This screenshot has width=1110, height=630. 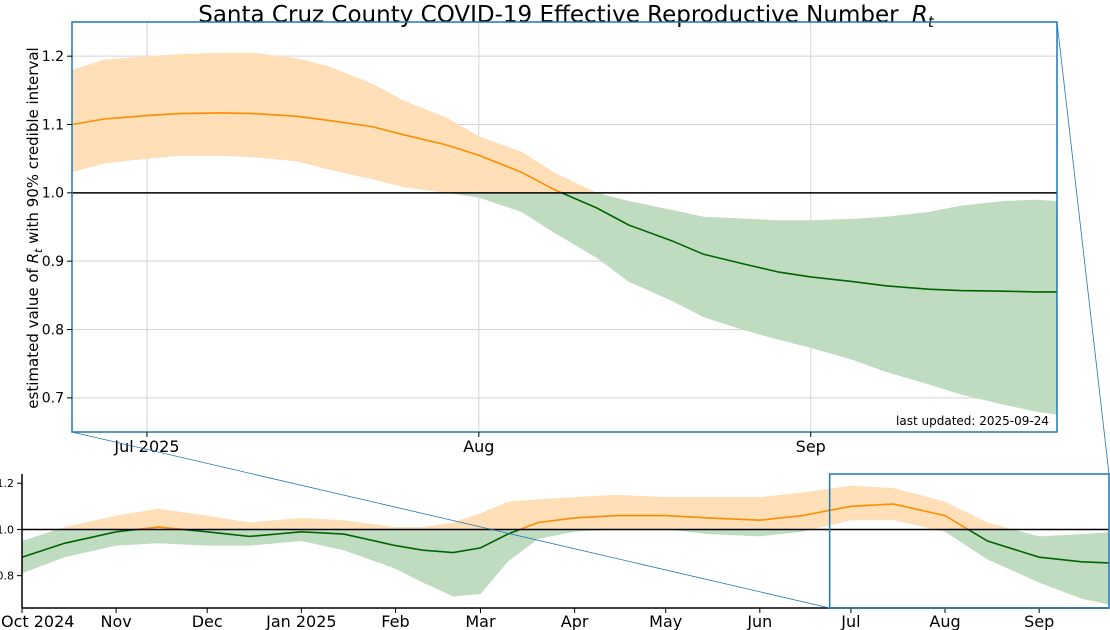 I want to click on x-tick-label: Oct 2024, so click(x=37, y=621).